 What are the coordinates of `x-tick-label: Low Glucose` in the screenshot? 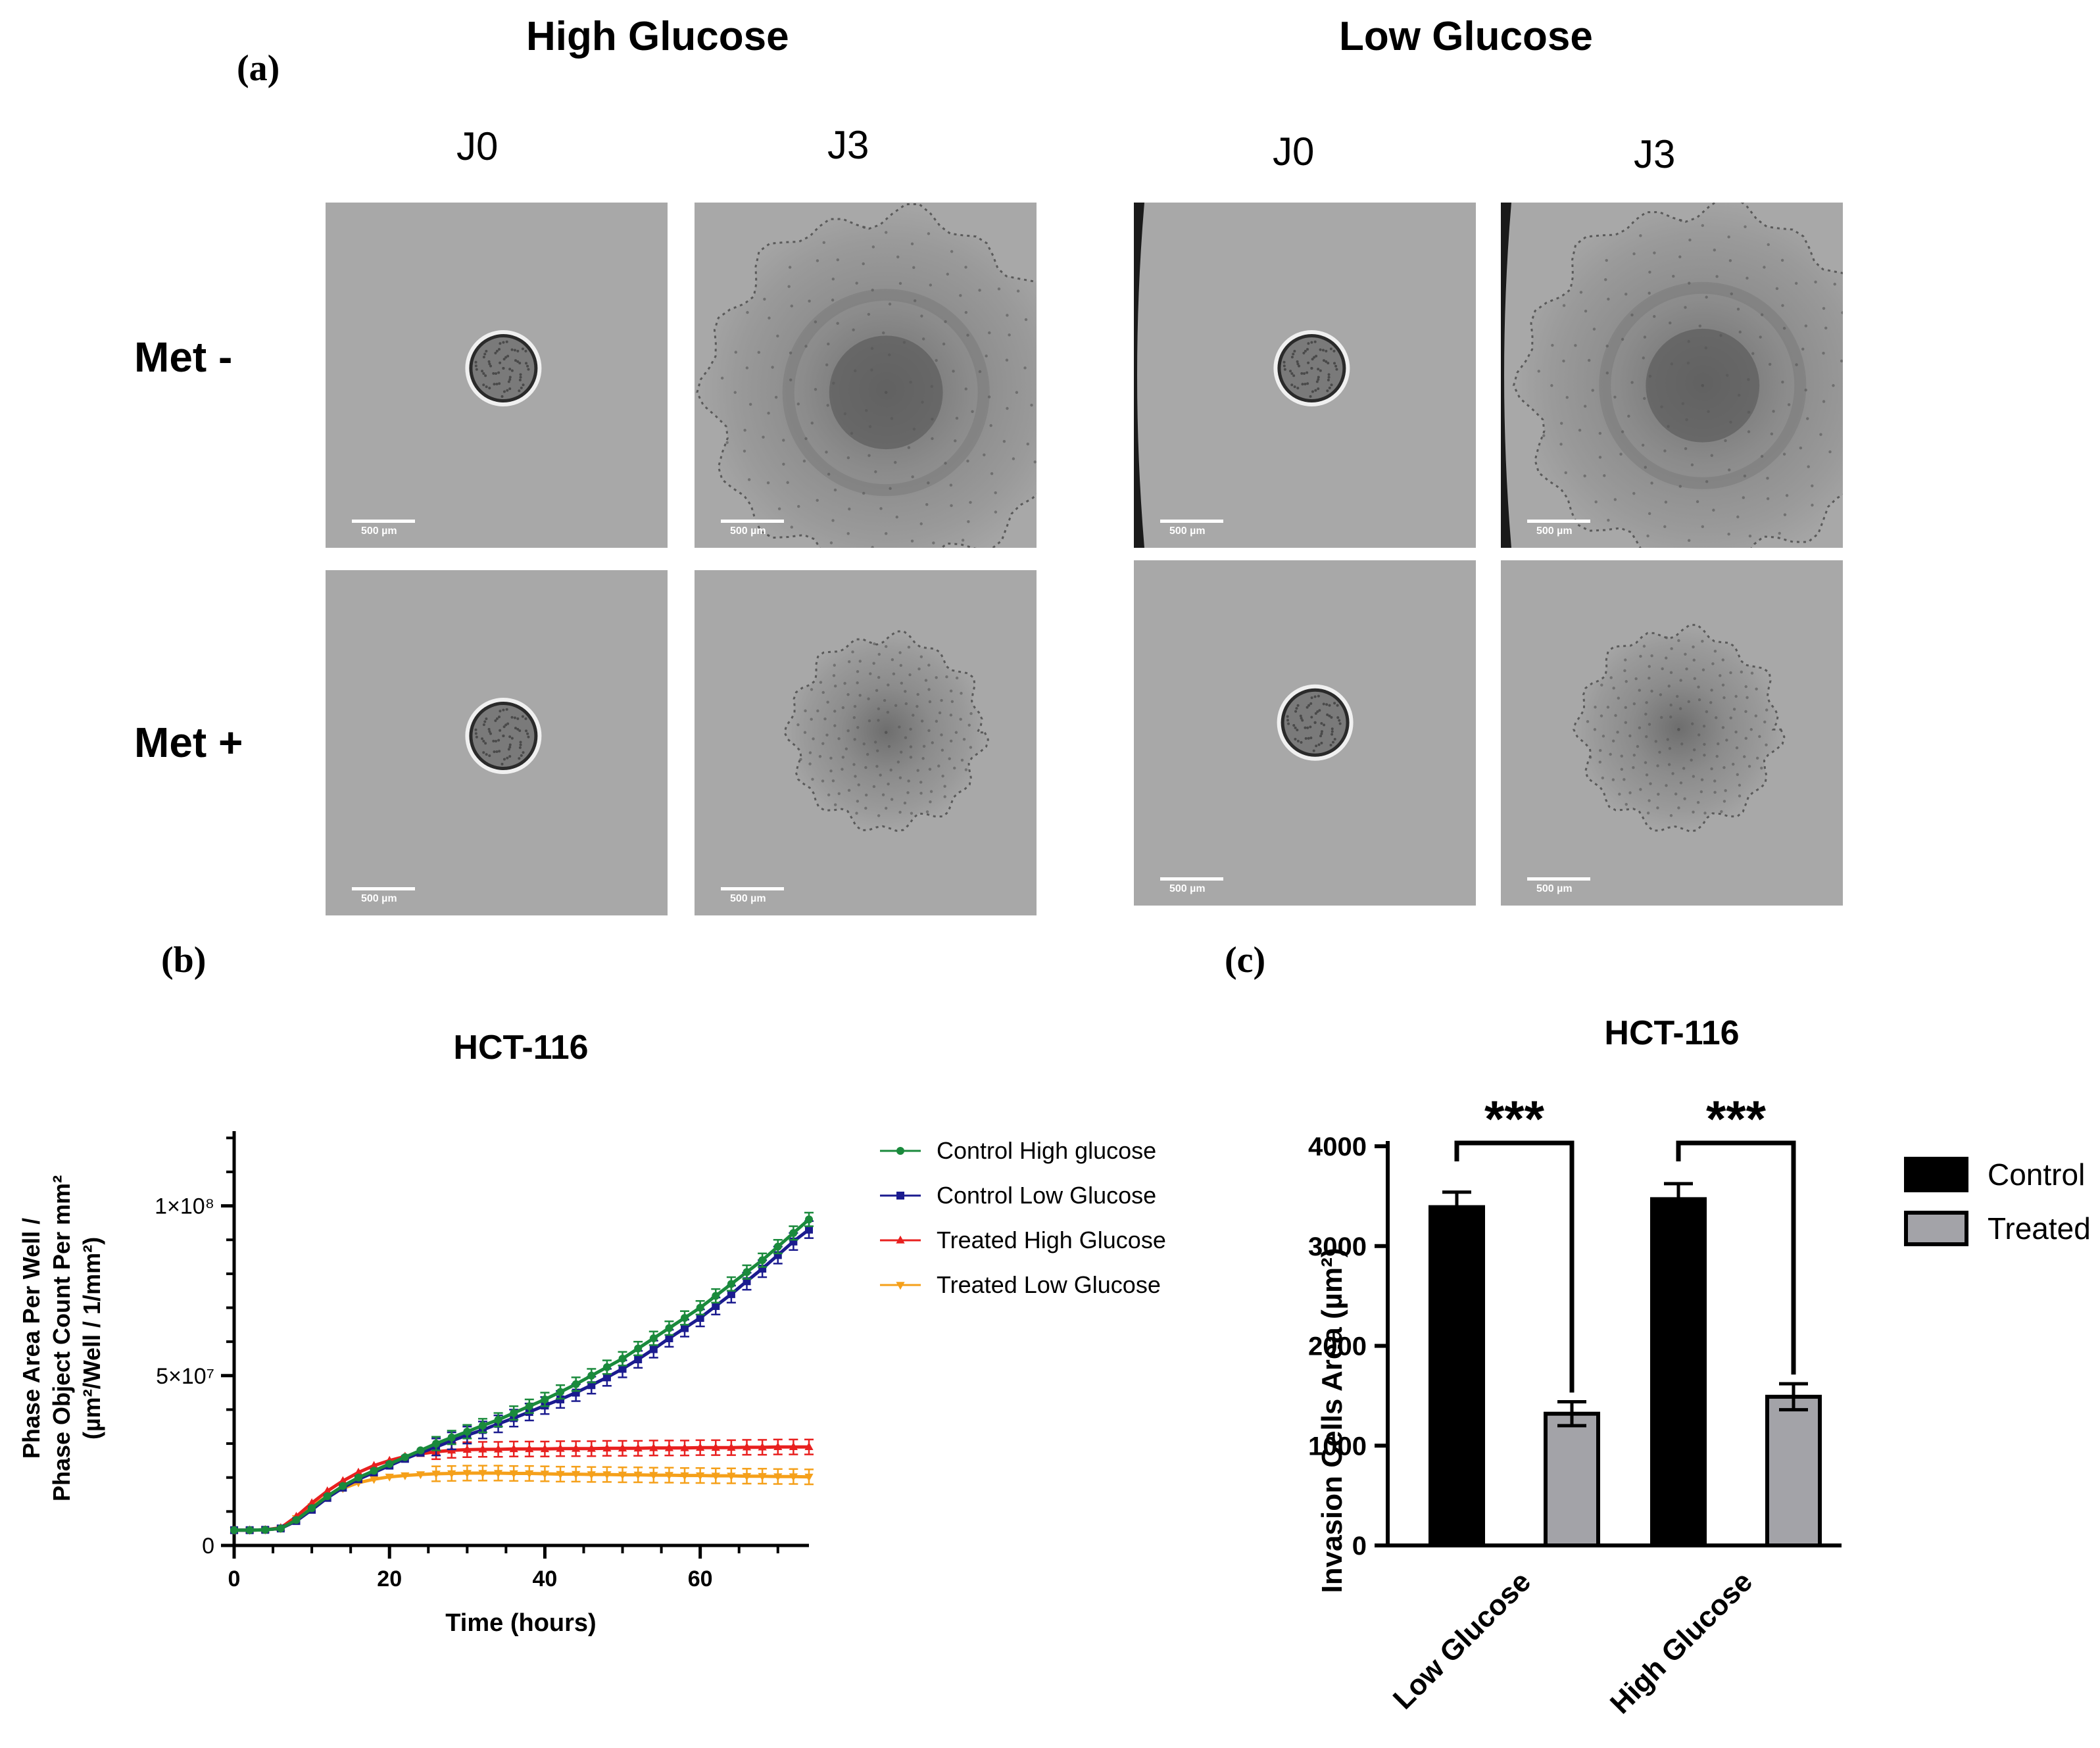 It's located at (1462, 1640).